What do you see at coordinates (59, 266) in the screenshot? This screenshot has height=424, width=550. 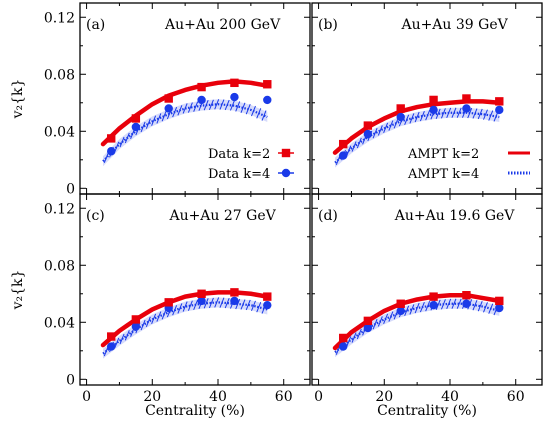 I see `y-tick-label: 0.08` at bounding box center [59, 266].